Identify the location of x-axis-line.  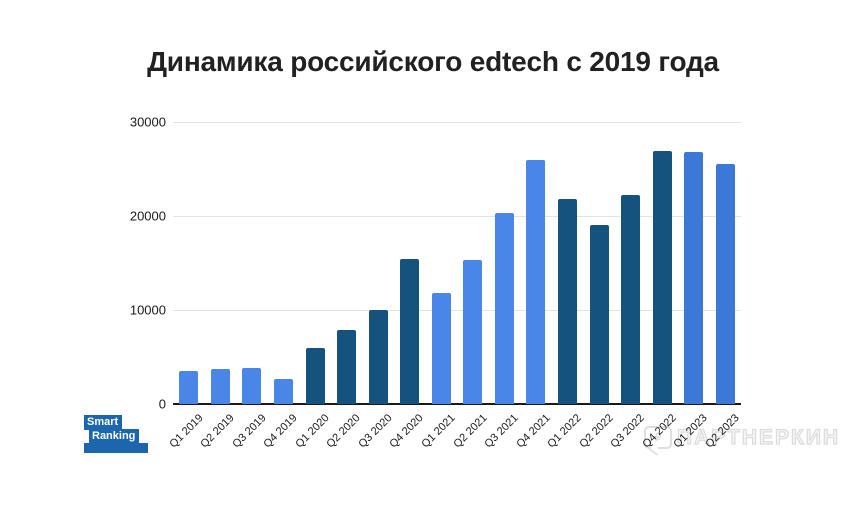
(457, 404).